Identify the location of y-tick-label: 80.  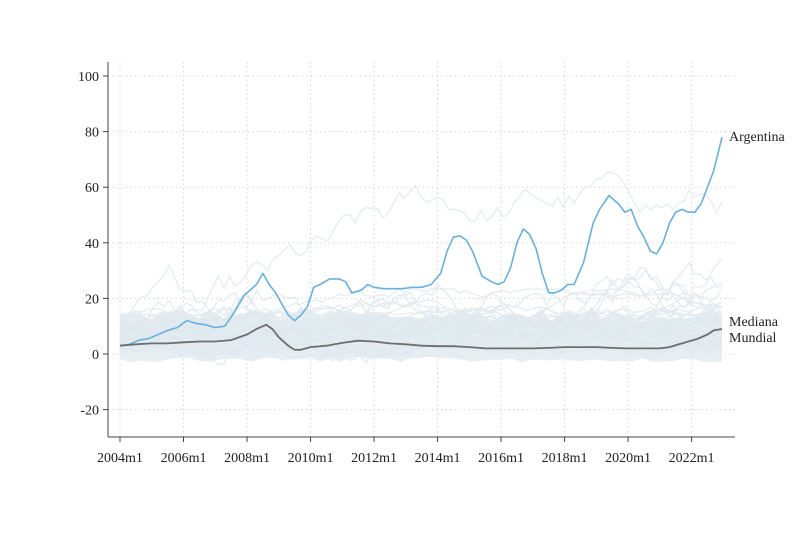
(92, 133).